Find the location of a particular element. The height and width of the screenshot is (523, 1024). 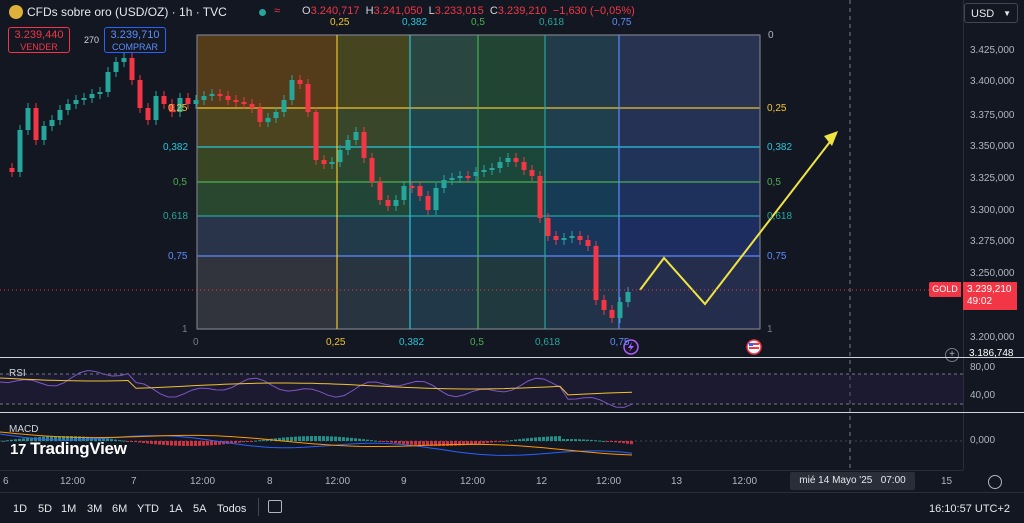

buy-button: 3.239,710 COMPRAR is located at coordinates (135, 40).